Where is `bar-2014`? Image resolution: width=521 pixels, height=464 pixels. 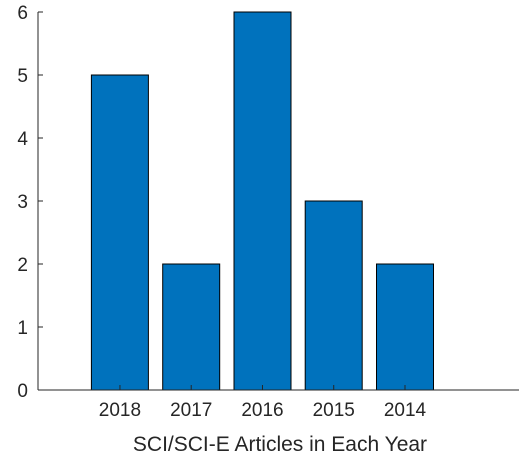
bar-2014 is located at coordinates (405, 327).